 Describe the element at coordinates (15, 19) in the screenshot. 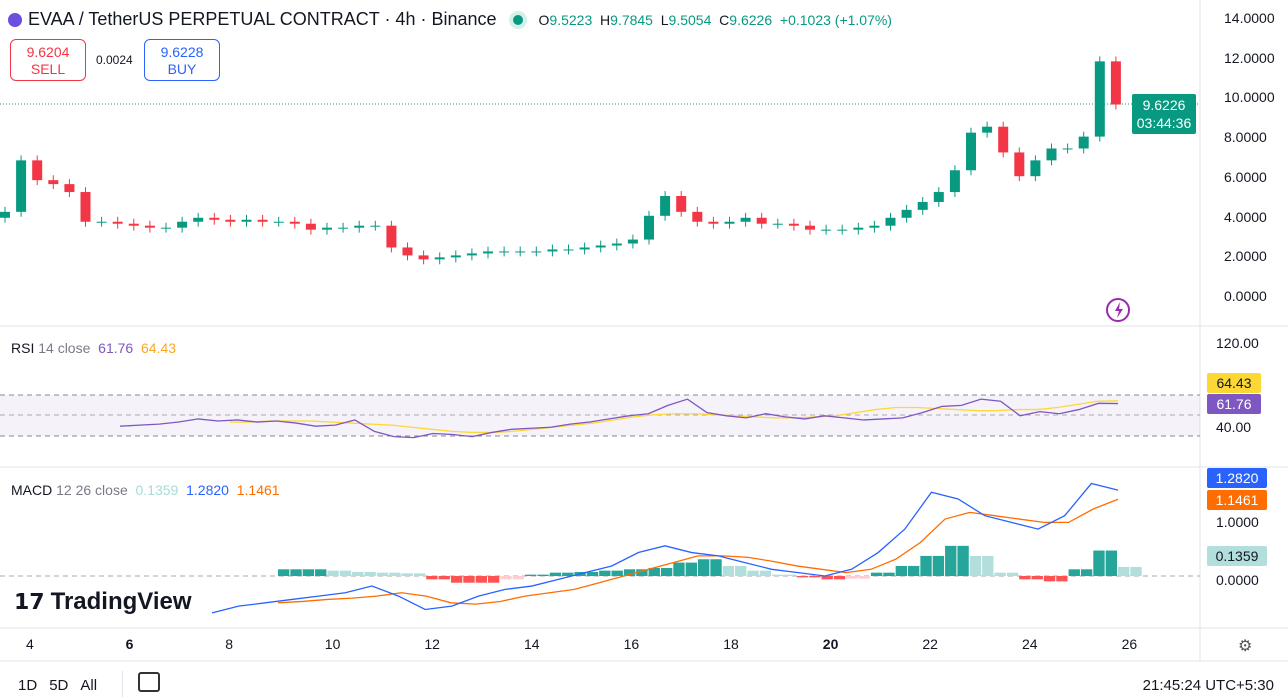

I see `coin-logo-icon` at that location.